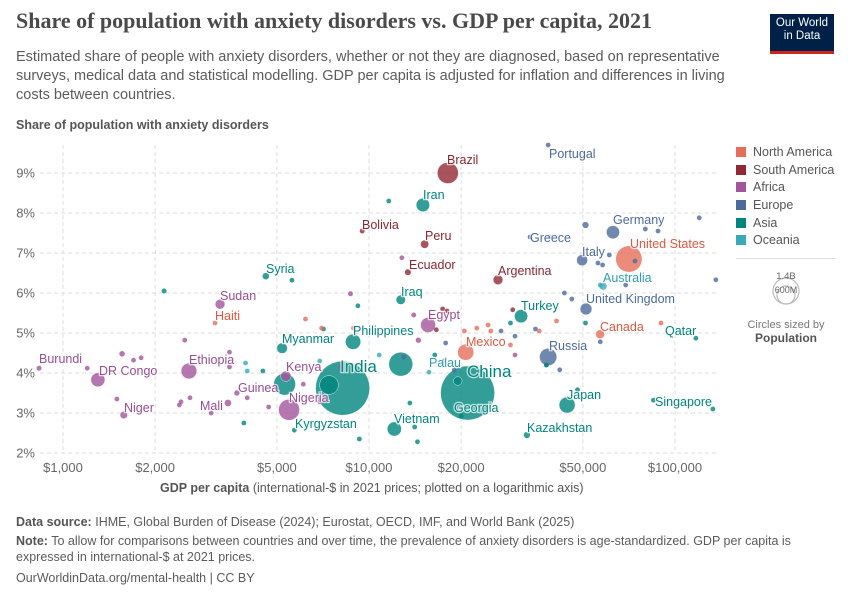  I want to click on data-point-kyrgyzstan, so click(294, 430).